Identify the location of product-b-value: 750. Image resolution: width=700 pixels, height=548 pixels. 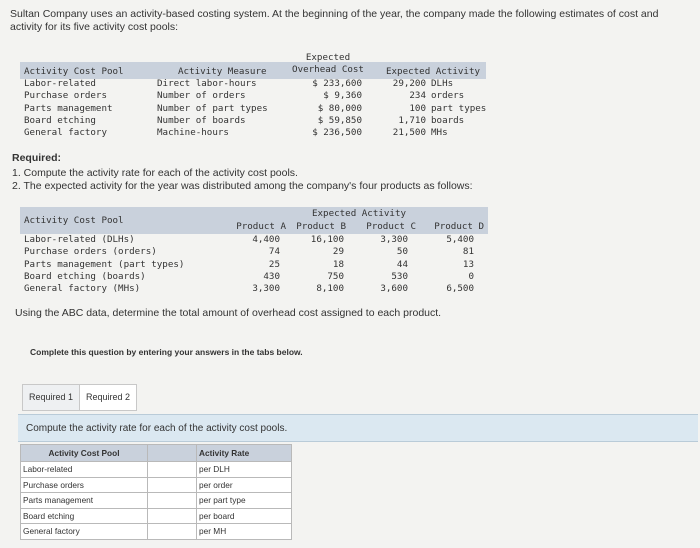
(335, 276).